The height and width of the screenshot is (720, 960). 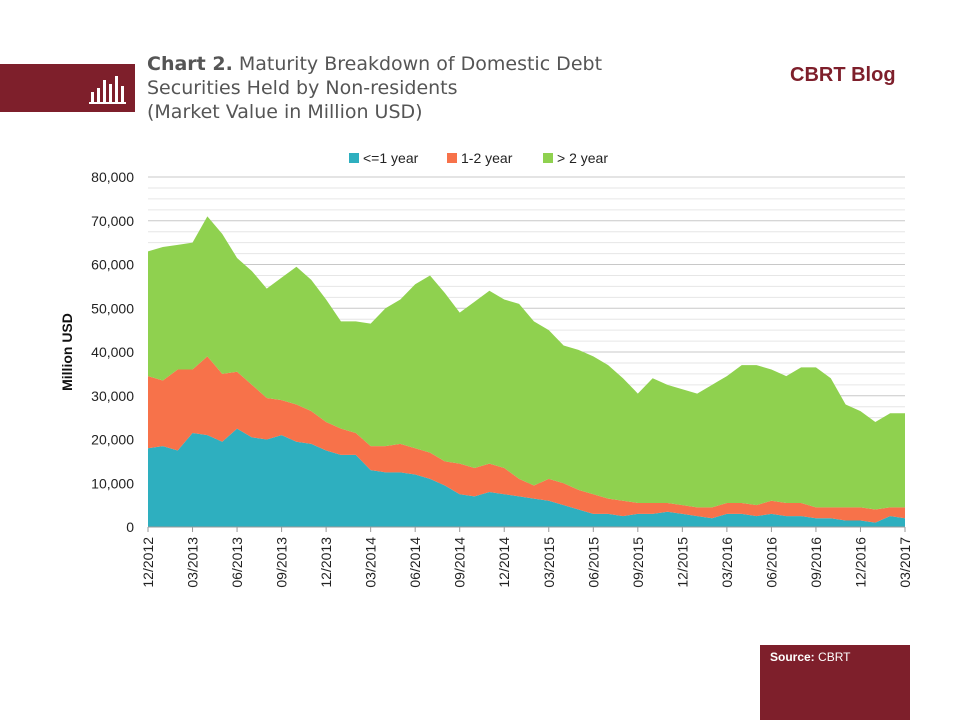 What do you see at coordinates (487, 158) in the screenshot?
I see `legend-label: 1-2 year` at bounding box center [487, 158].